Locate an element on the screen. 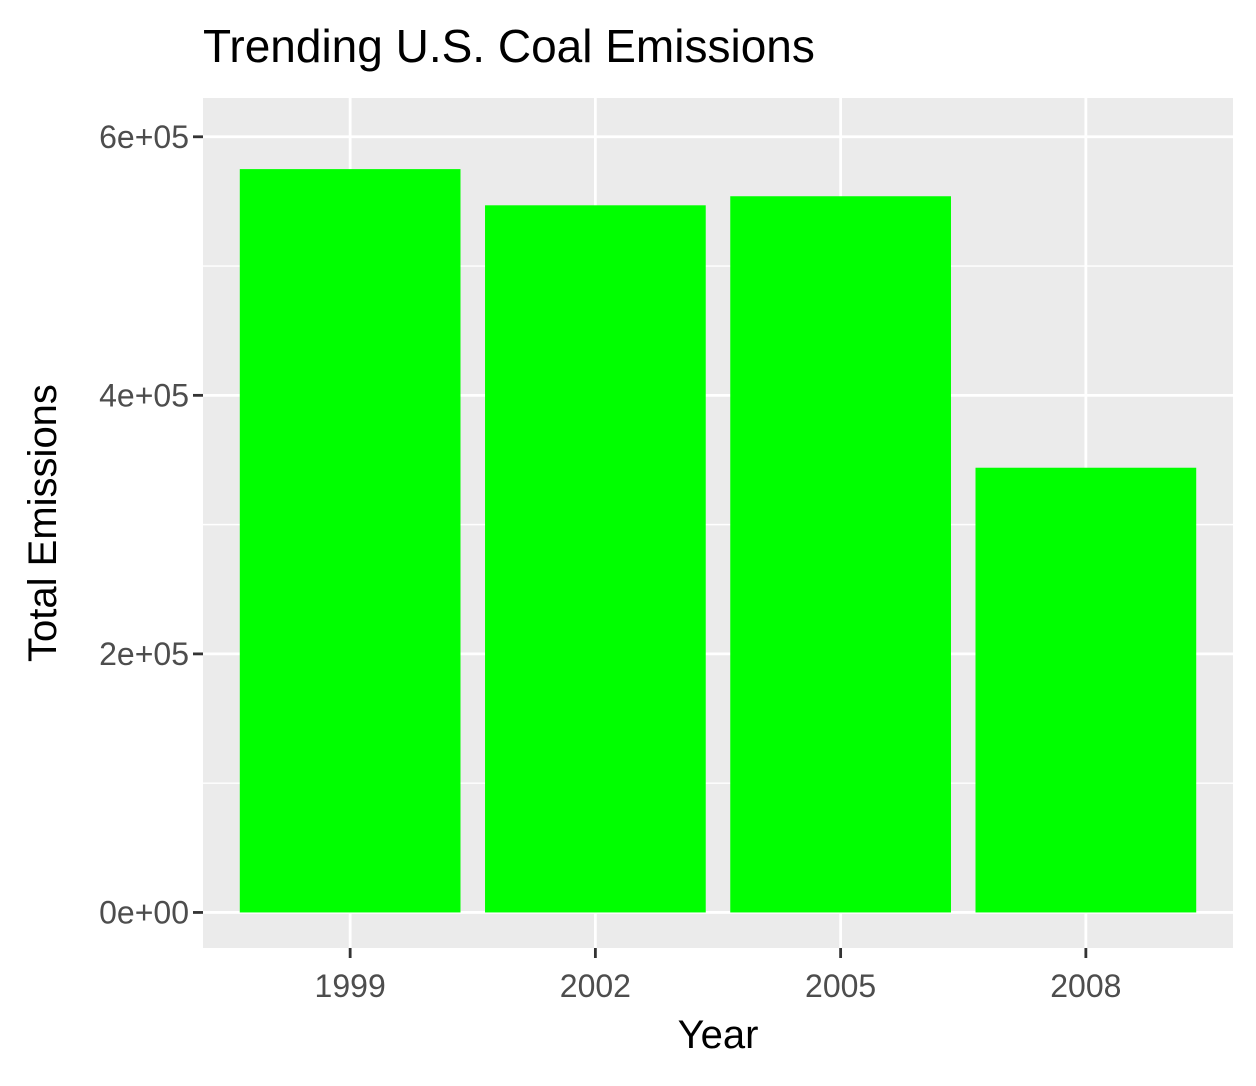 The image size is (1256, 1086). x-axis: 1999 2002 2005 2008 is located at coordinates (718, 976).